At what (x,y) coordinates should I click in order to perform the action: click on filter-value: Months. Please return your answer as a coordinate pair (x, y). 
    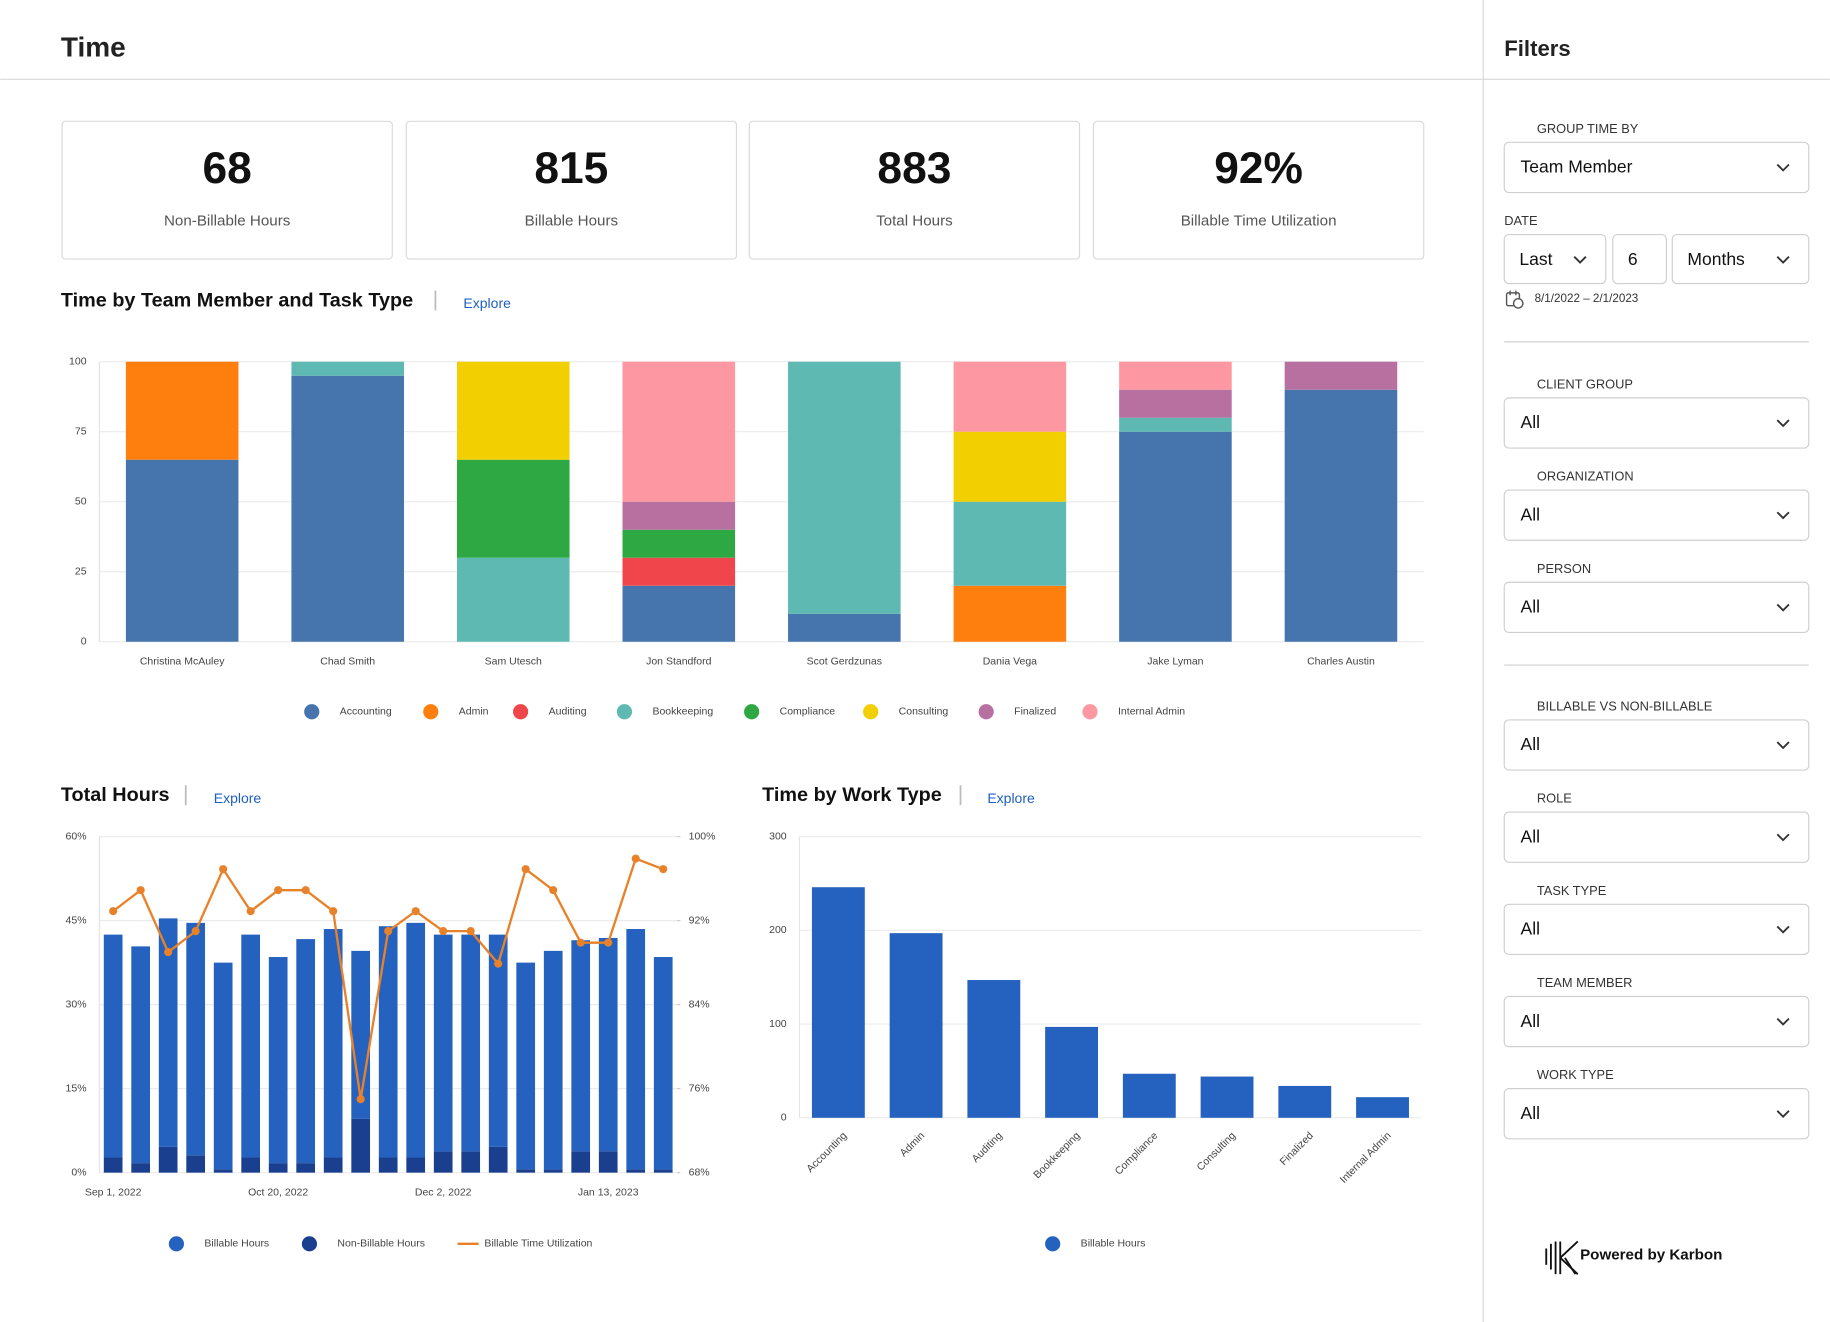
    Looking at the image, I should click on (1716, 259).